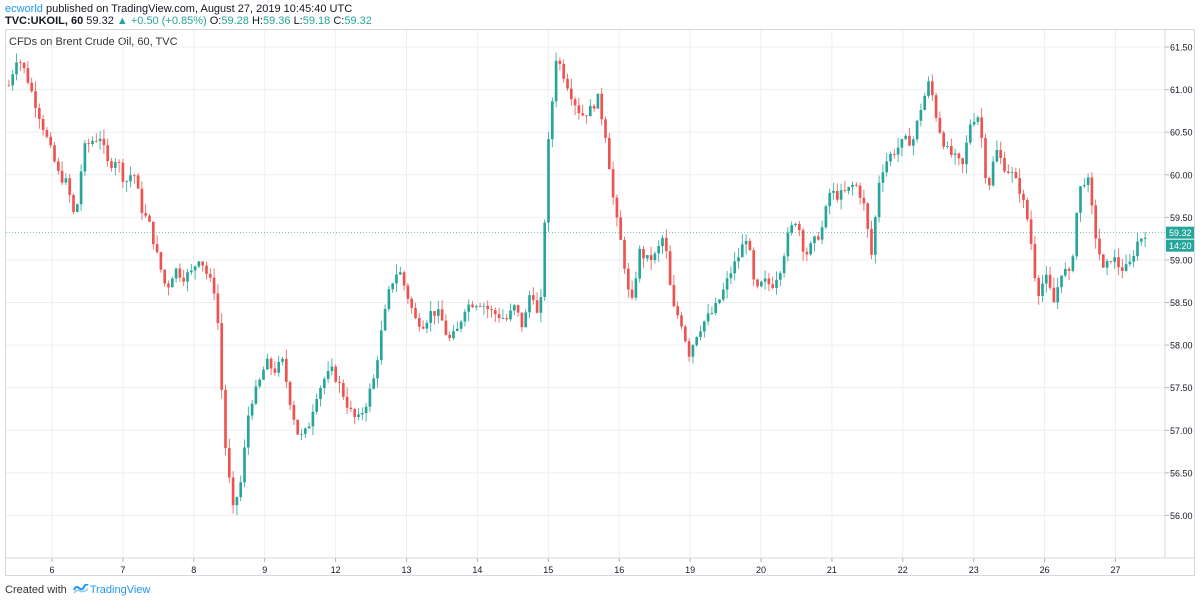  I want to click on high-value: 59.36, so click(276, 21).